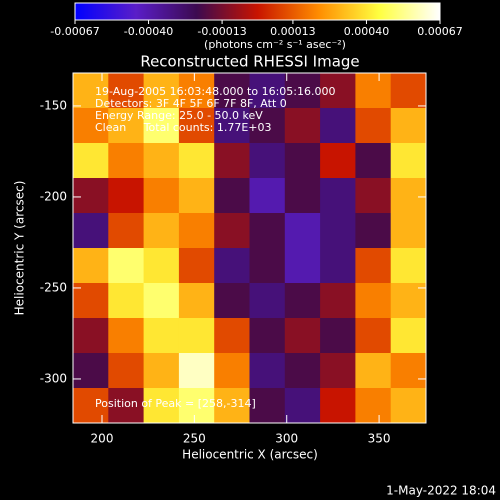 This screenshot has height=500, width=500. I want to click on y-tick-label: -150, so click(53, 105).